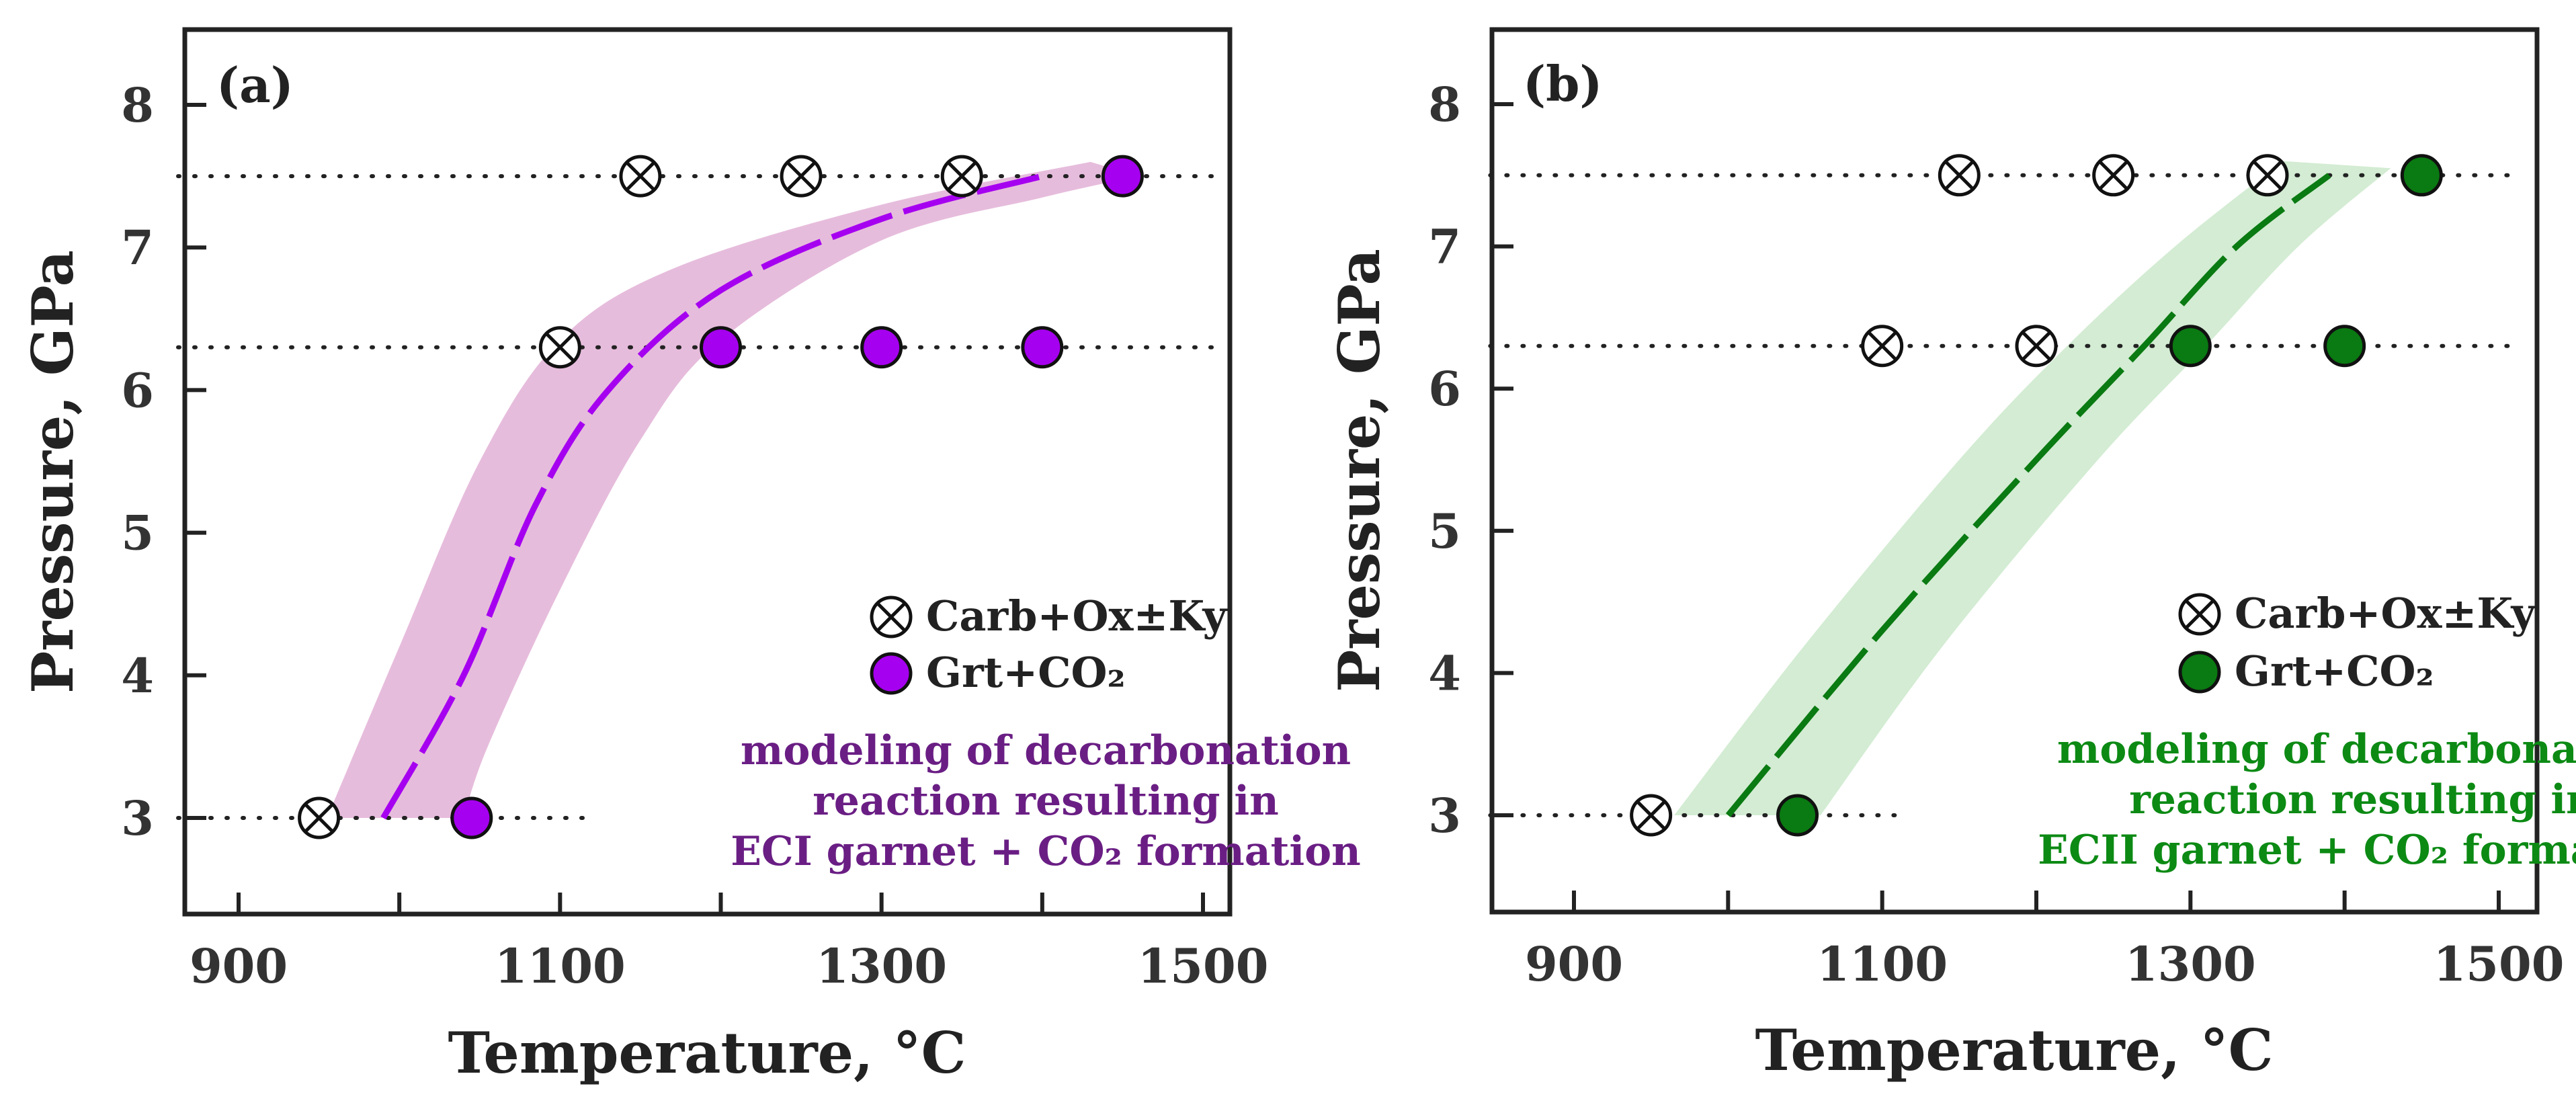  I want to click on annotation-line-3: ECI garnet + CO₂ formation, so click(1046, 851).